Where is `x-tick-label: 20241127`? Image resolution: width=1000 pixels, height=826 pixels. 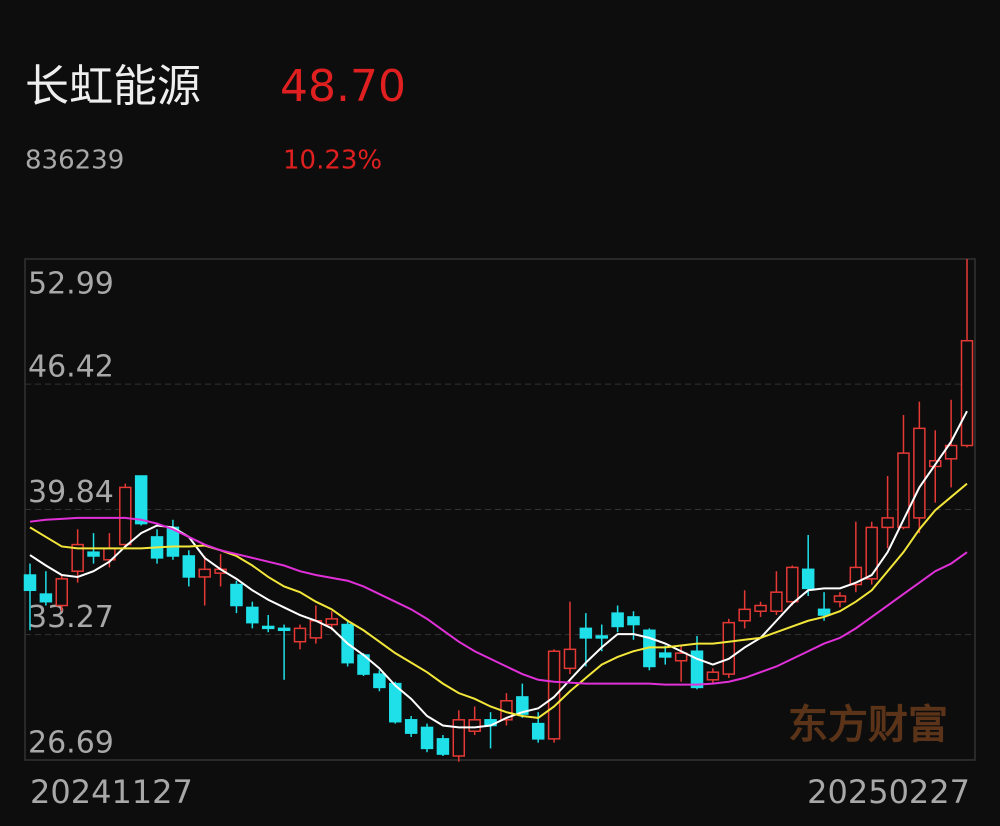 x-tick-label: 20241127 is located at coordinates (111, 792).